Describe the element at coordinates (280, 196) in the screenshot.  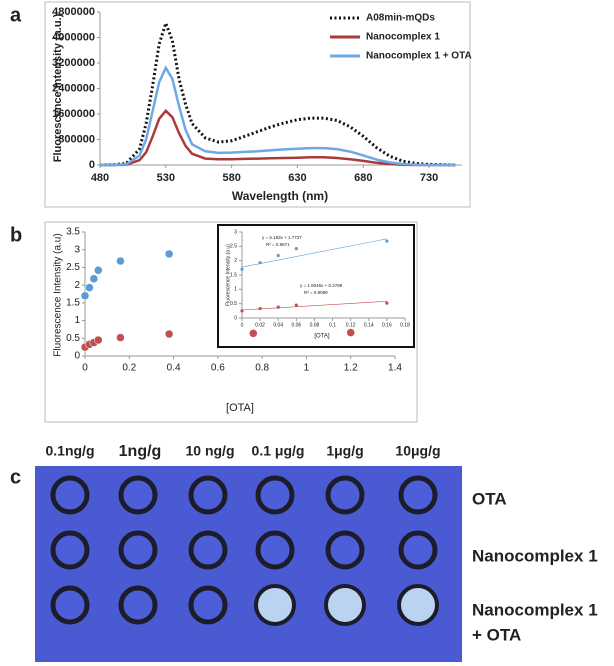
I see `x-axis-title: Wavelength (nm)` at that location.